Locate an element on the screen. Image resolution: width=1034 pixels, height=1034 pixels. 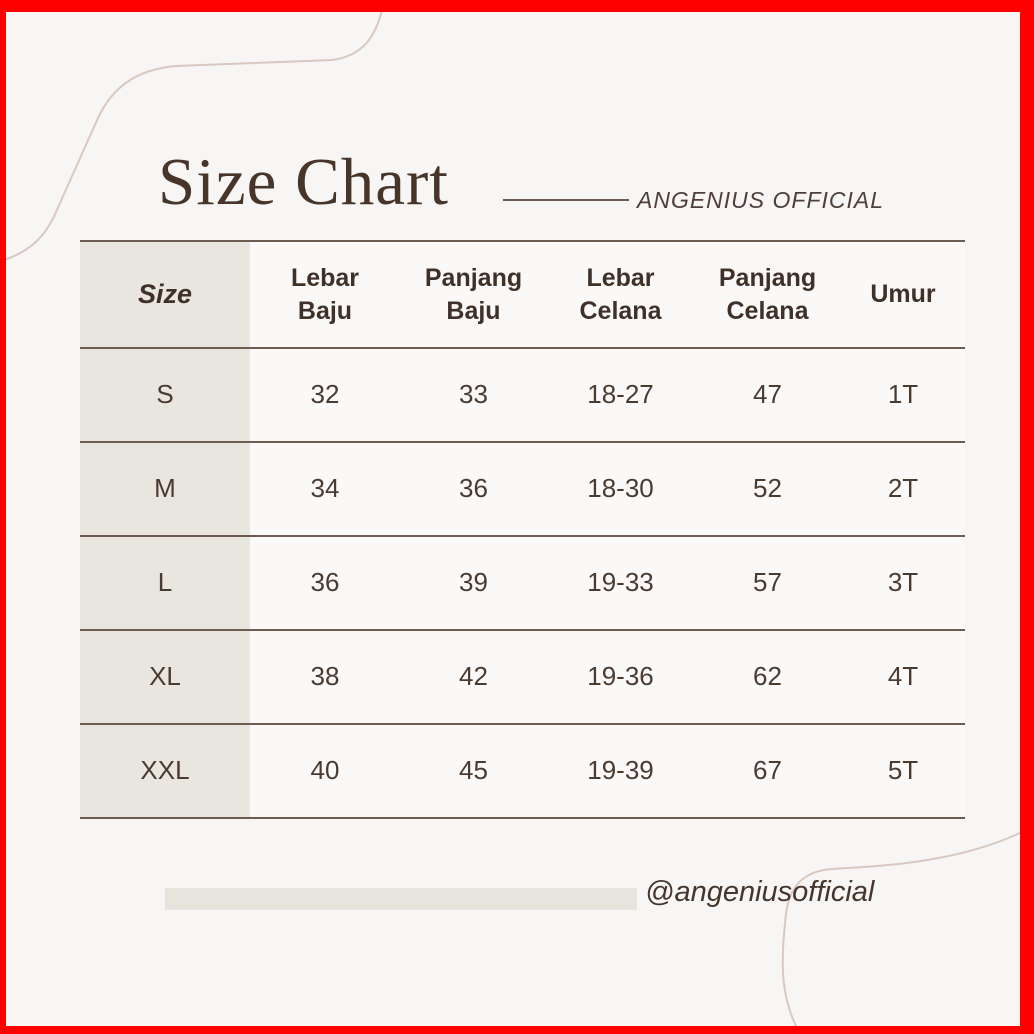
size-cell: XL is located at coordinates (165, 677).